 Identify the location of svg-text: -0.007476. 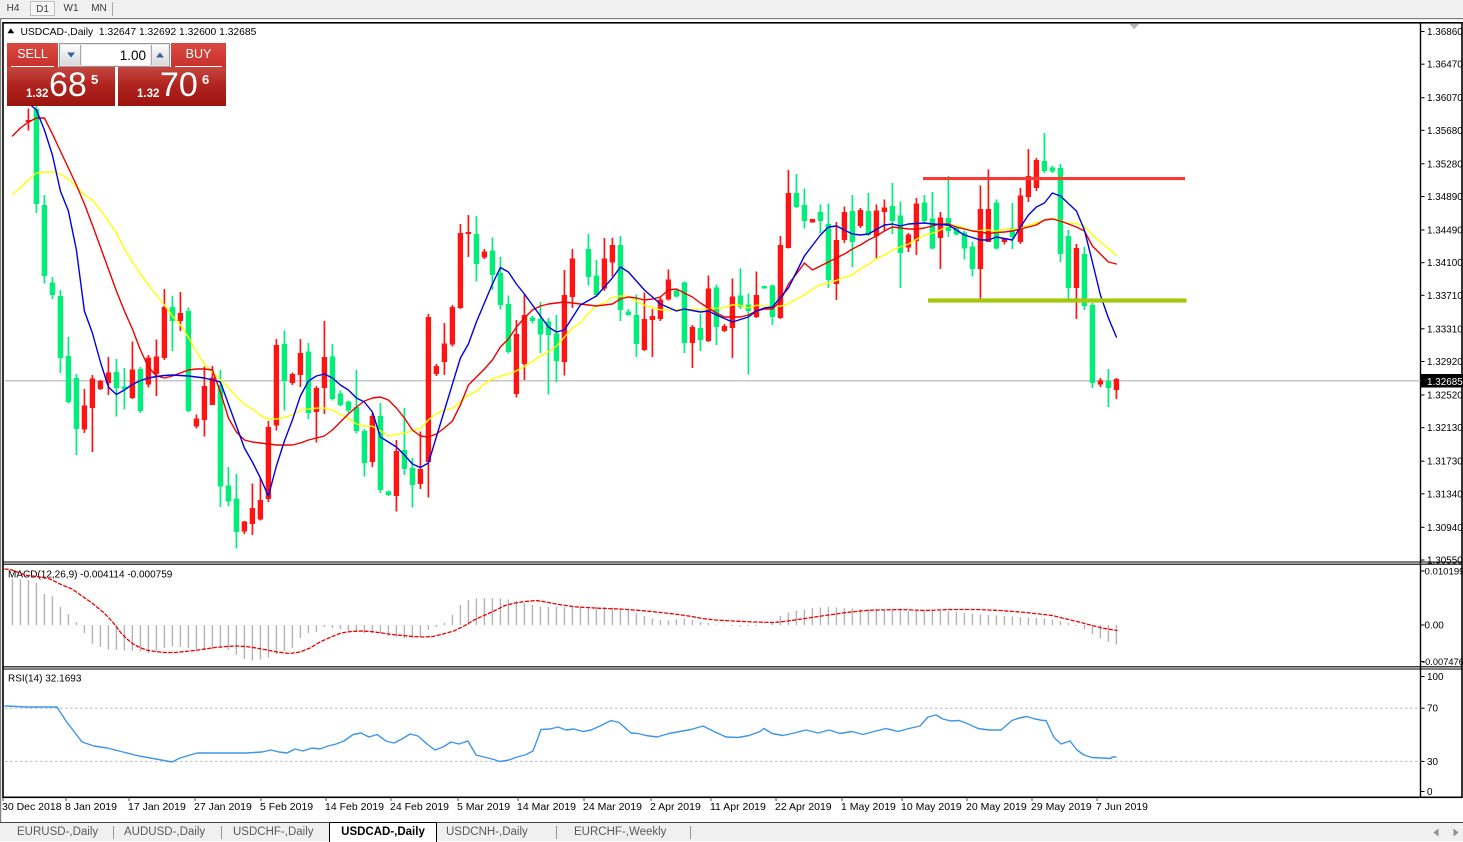
(1442, 662).